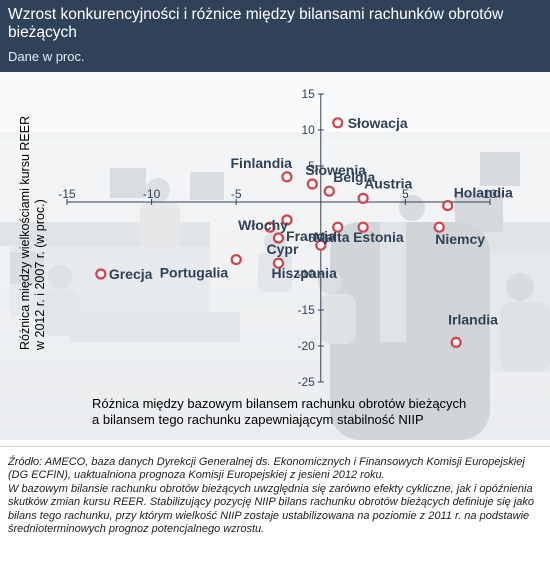 Image resolution: width=550 pixels, height=567 pixels. What do you see at coordinates (473, 319) in the screenshot?
I see `point-label: Irlandia` at bounding box center [473, 319].